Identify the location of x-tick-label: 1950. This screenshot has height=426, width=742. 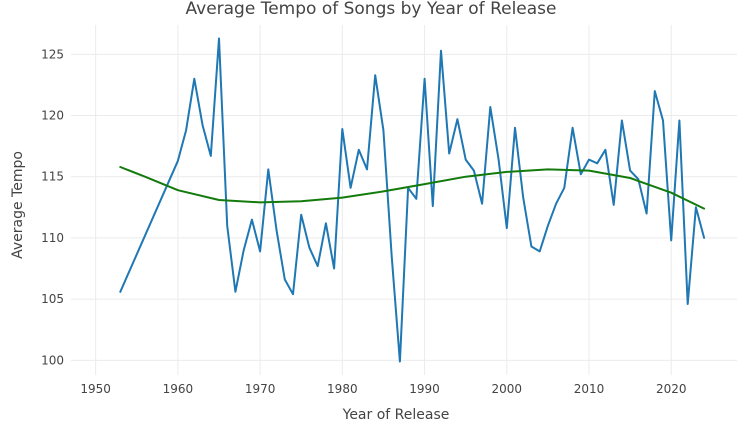
(95, 389).